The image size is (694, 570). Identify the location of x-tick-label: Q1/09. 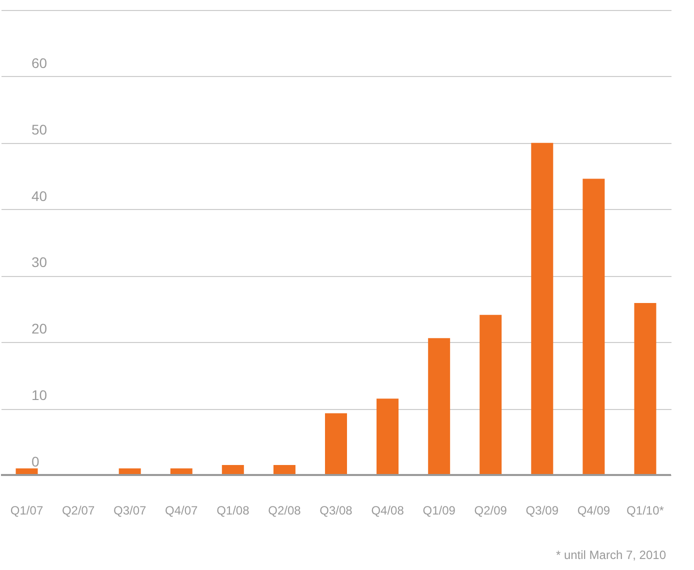
(439, 511).